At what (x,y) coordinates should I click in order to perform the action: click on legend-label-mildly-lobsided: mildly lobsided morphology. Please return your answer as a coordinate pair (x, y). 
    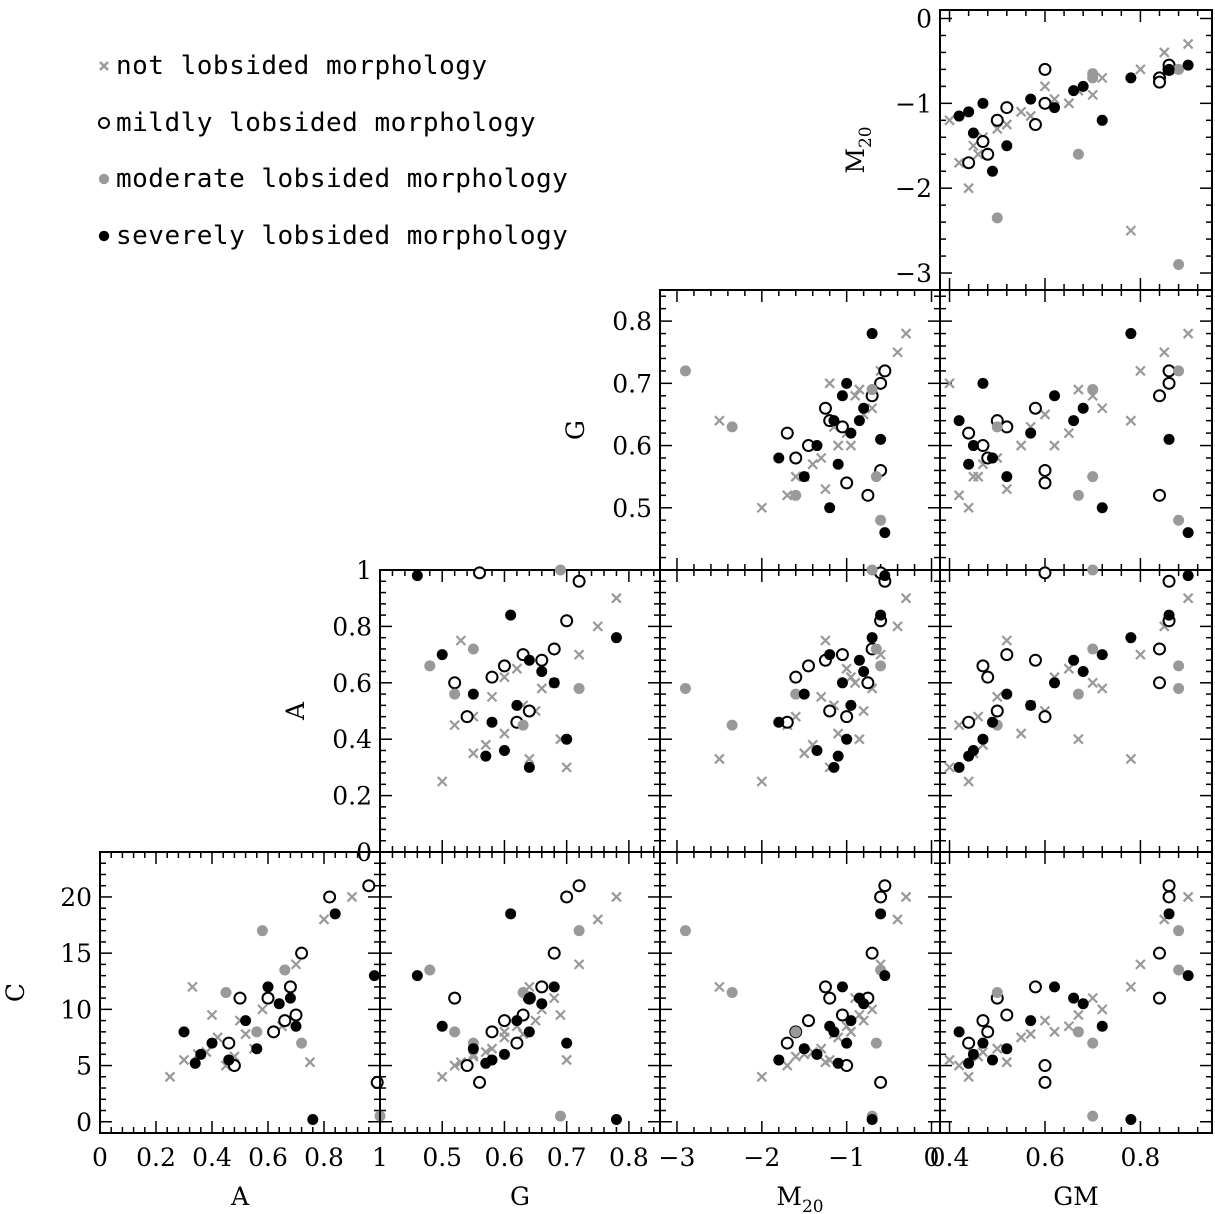
    Looking at the image, I should click on (326, 122).